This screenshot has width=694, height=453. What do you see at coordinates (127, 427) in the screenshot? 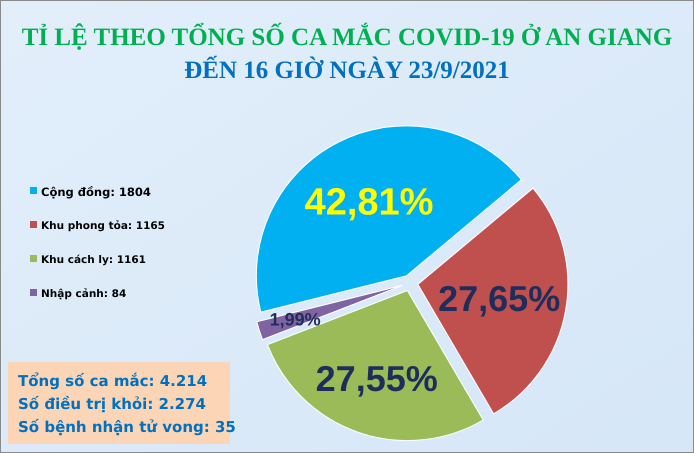
I see `text: Số bệnh nhận tử vong: 35` at bounding box center [127, 427].